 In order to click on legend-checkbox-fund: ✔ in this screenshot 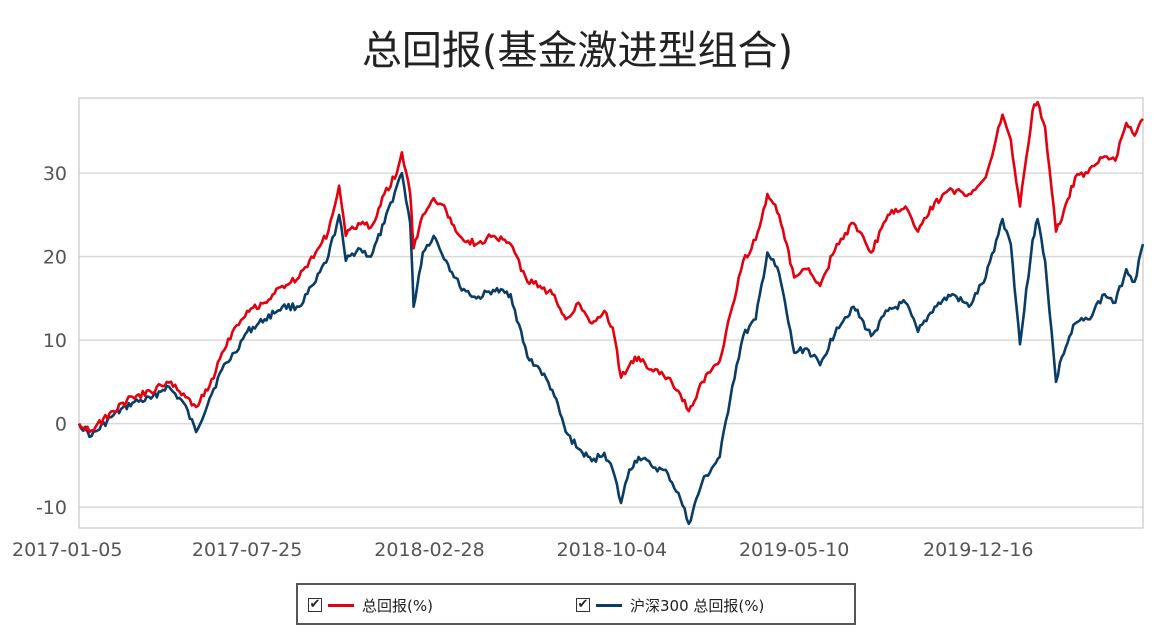, I will do `click(315, 604)`.